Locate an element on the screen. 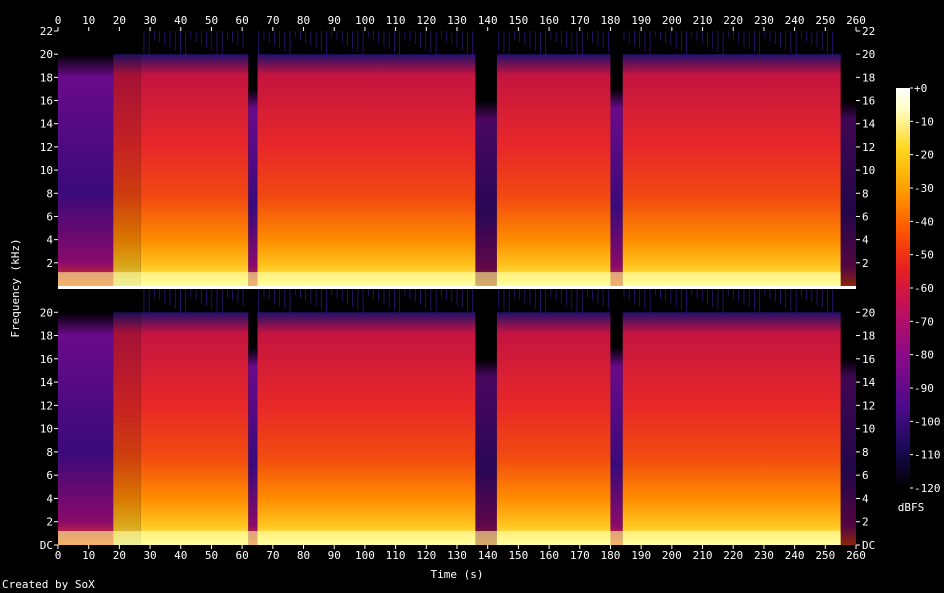  y-tick-label-left: 22 is located at coordinates (46, 31).